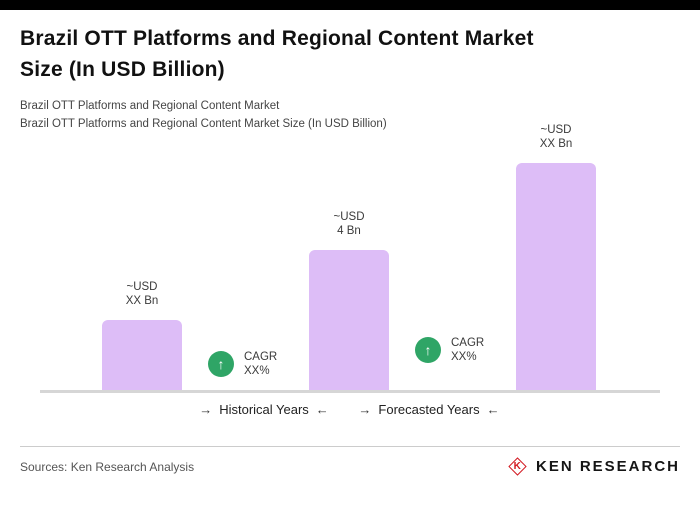 This screenshot has height=520, width=700. What do you see at coordinates (350, 391) in the screenshot?
I see `x-axis-line` at bounding box center [350, 391].